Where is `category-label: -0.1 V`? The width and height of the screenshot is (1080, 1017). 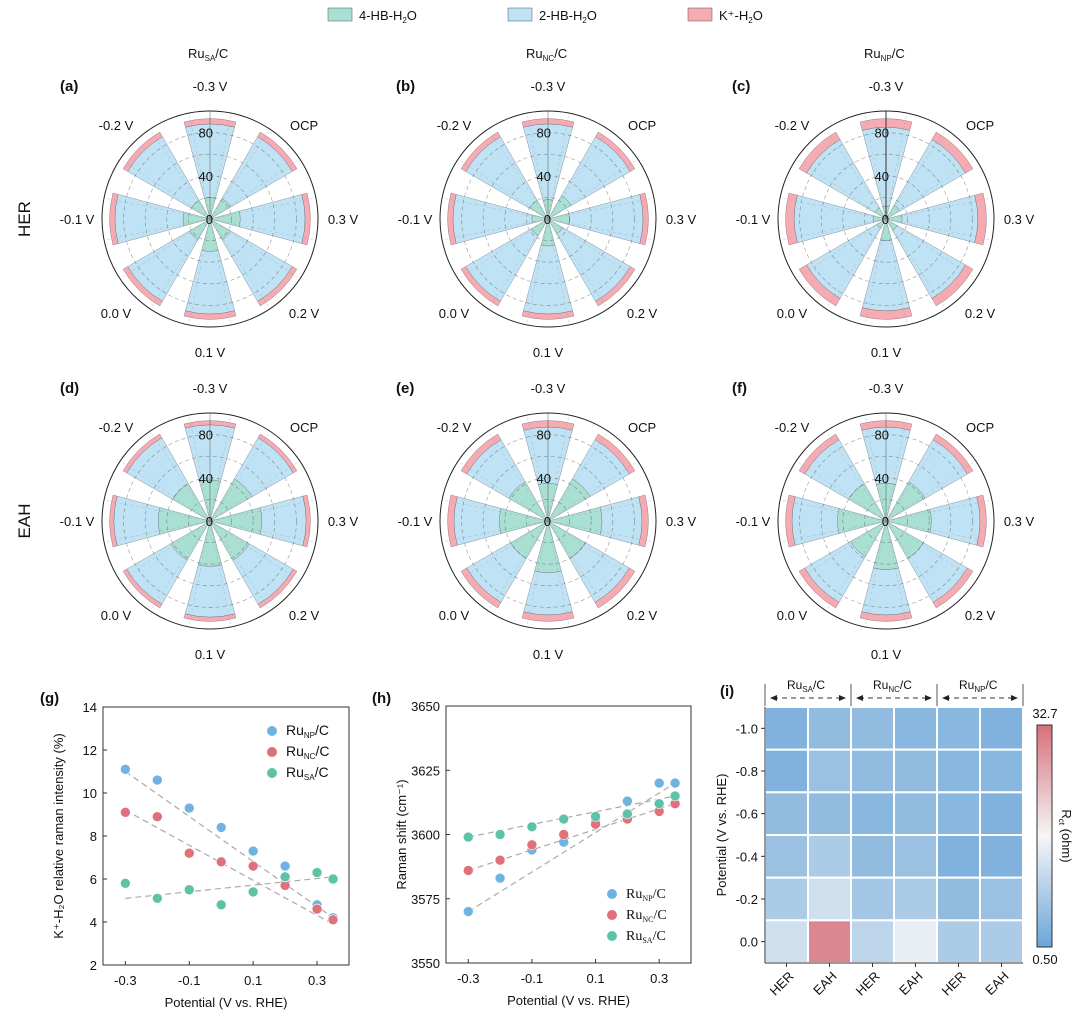 category-label: -0.1 V is located at coordinates (77, 219).